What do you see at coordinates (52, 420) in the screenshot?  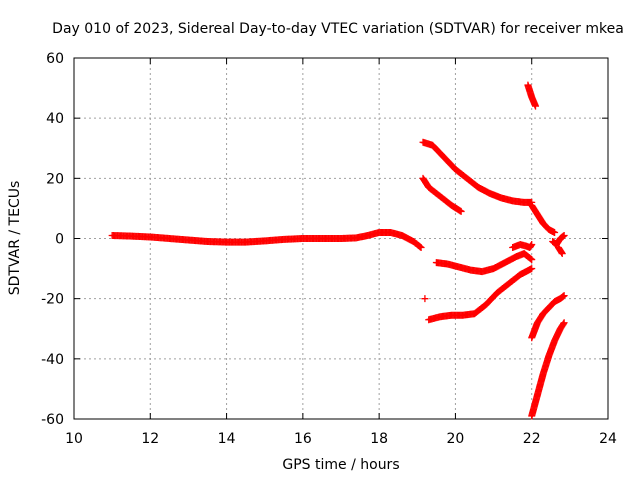 I see `y-tick-label: -60` at bounding box center [52, 420].